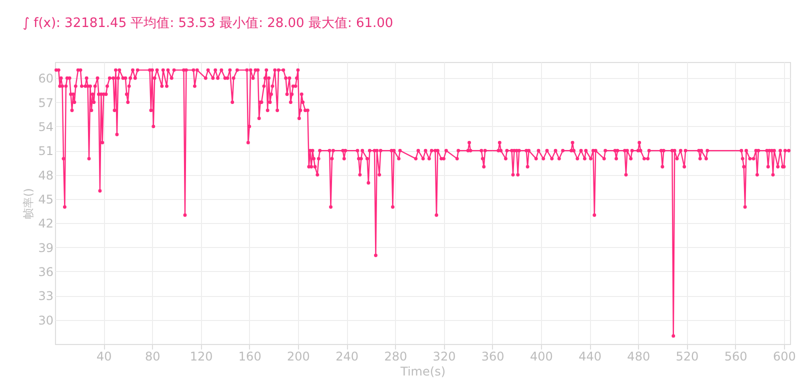  Describe the element at coordinates (347, 357) in the screenshot. I see `x-tick-label: 240` at that location.